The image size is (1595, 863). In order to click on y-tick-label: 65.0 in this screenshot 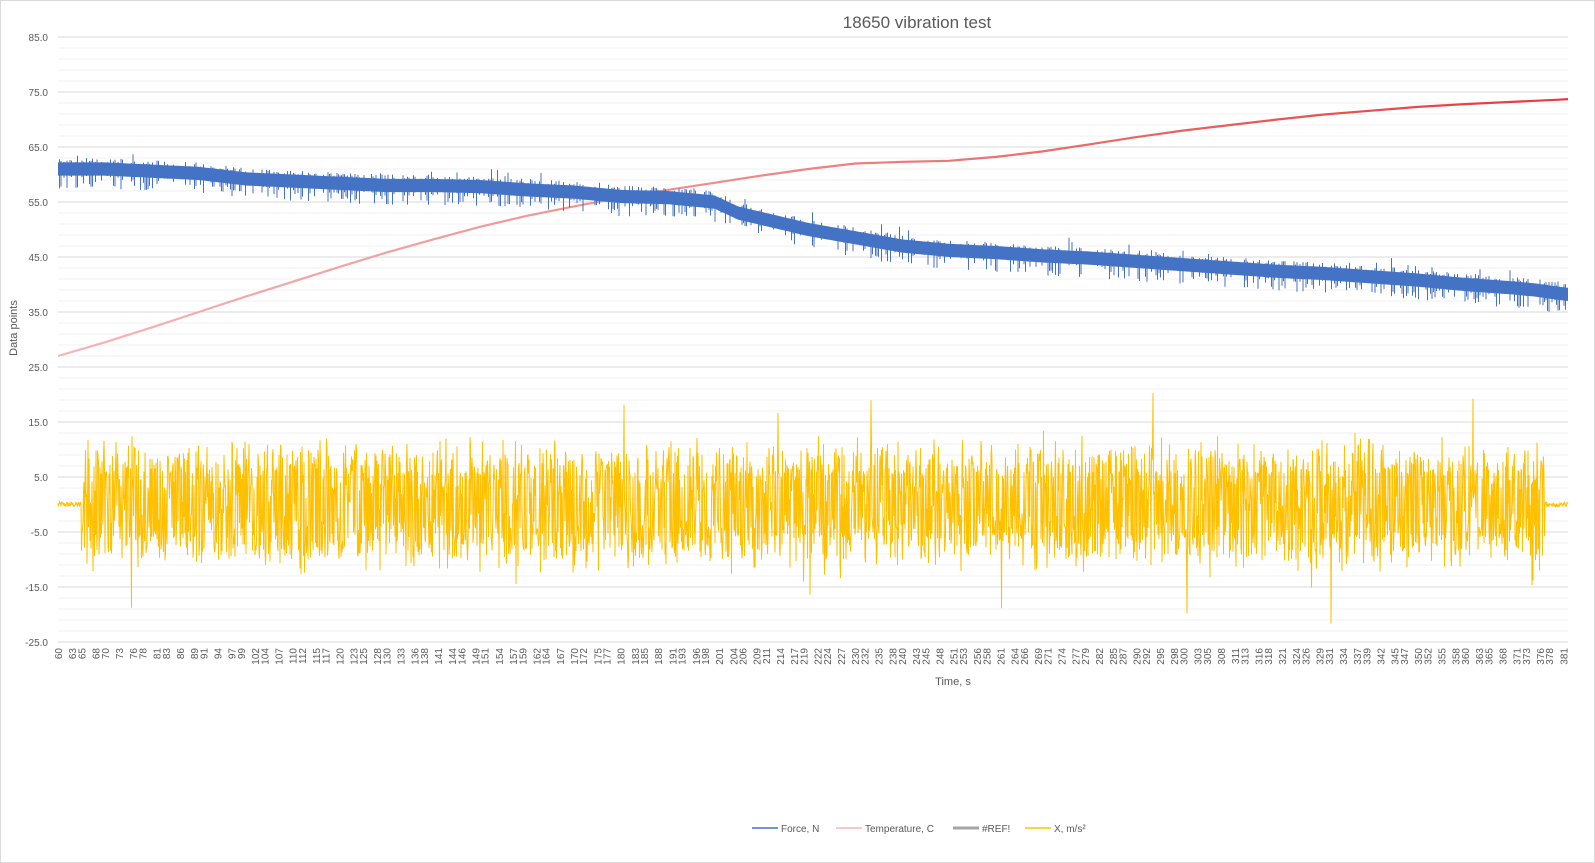, I will do `click(39, 148)`.